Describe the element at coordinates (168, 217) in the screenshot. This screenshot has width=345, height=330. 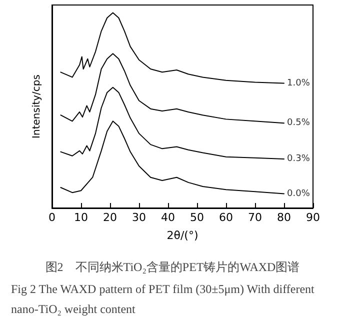
I see `x-tick-label: 40` at that location.